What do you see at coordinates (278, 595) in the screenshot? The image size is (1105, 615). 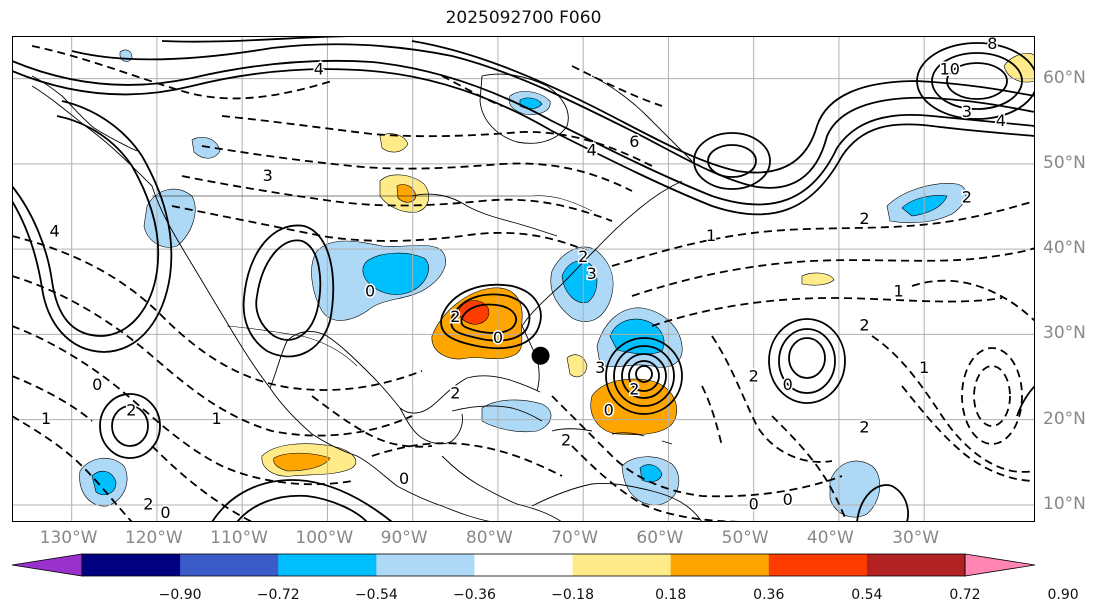 I see `colorbar-tick-label: −0.72` at bounding box center [278, 595].